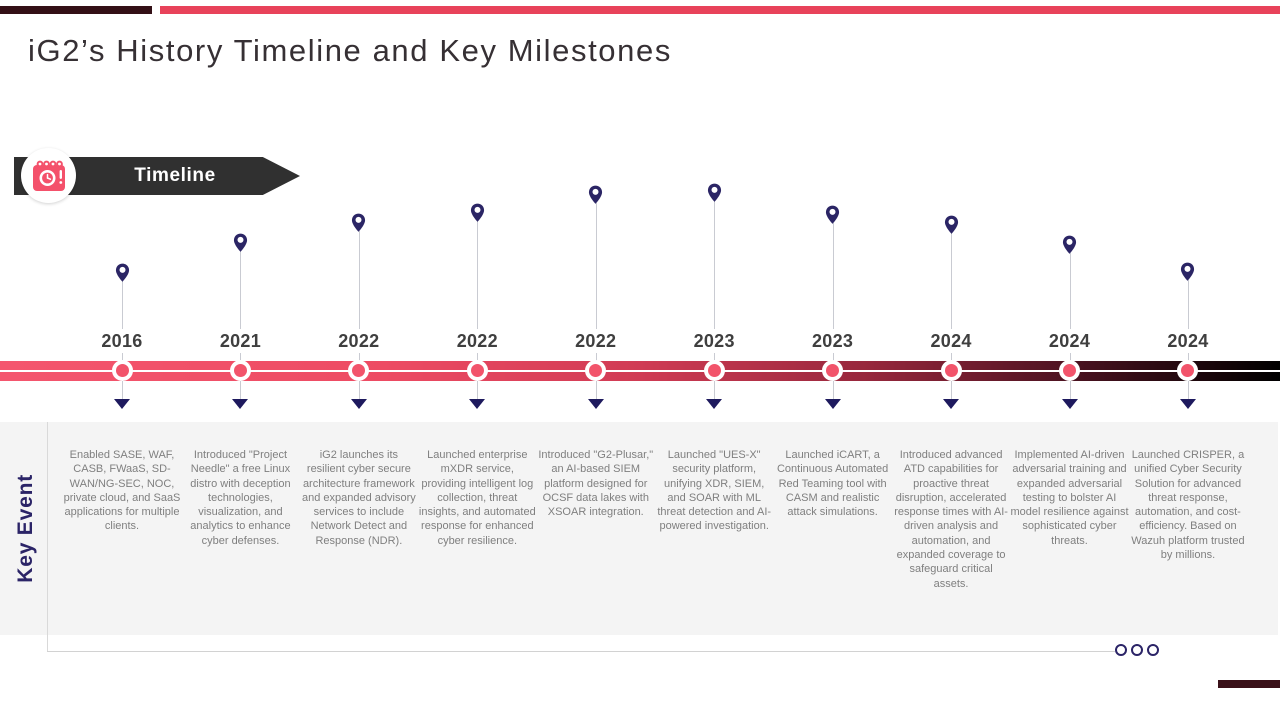  I want to click on bottom-accent-bar, so click(1249, 684).